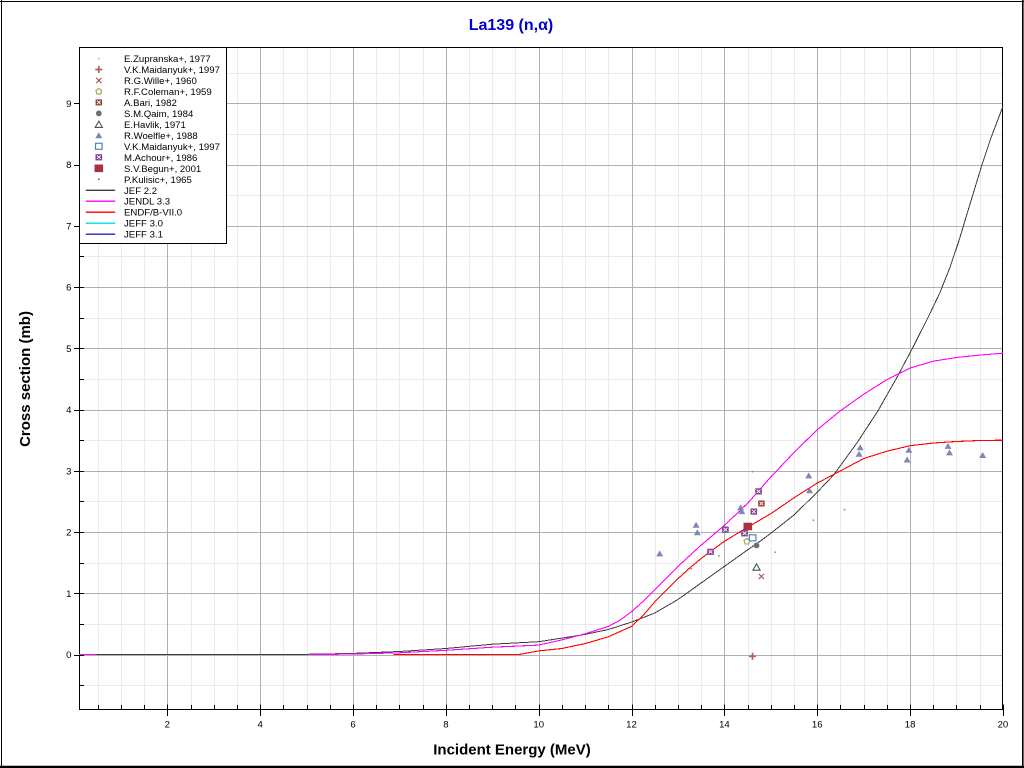 This screenshot has height=768, width=1024. What do you see at coordinates (147, 202) in the screenshot?
I see `svg-text: JENDL 3.3` at bounding box center [147, 202].